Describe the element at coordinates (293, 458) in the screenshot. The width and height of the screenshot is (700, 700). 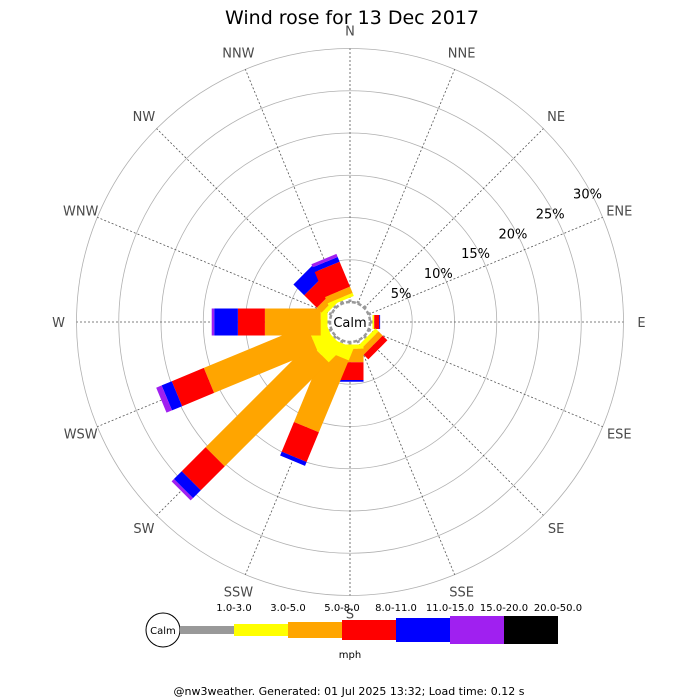
I see `bar-ssw-11.0-15.0` at that location.